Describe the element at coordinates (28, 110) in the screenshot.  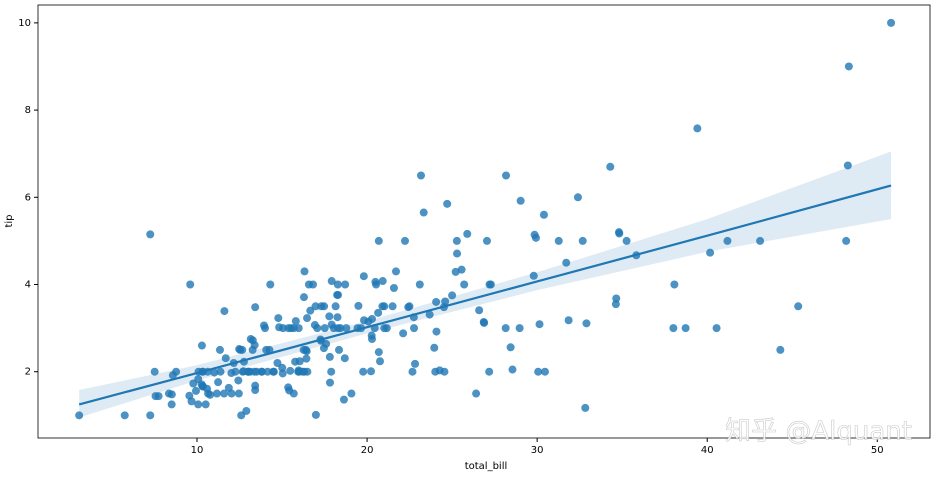
I see `y-tick-label: 8` at that location.